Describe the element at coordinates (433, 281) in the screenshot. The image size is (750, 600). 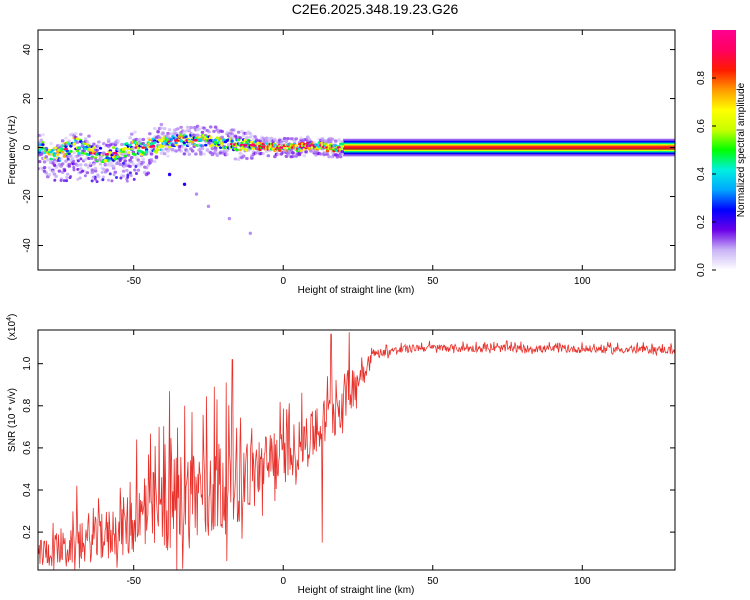
I see `heatmap-x-tick-label: 50` at that location.